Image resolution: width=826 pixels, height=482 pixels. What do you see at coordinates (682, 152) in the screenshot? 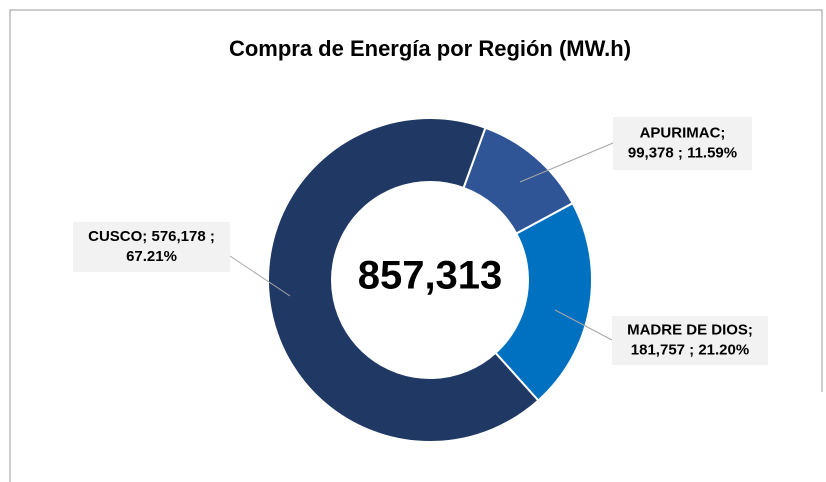
I see `data-label: 99,378 ; 11.59%` at bounding box center [682, 152].